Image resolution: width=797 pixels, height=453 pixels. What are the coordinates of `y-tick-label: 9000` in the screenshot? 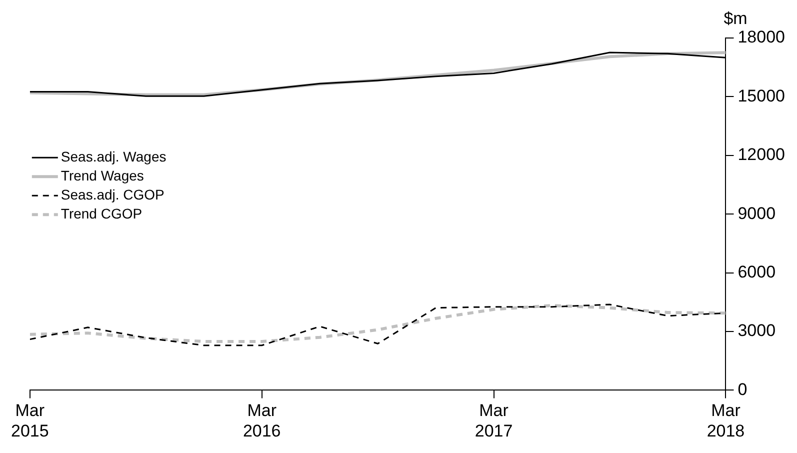 It's located at (757, 213).